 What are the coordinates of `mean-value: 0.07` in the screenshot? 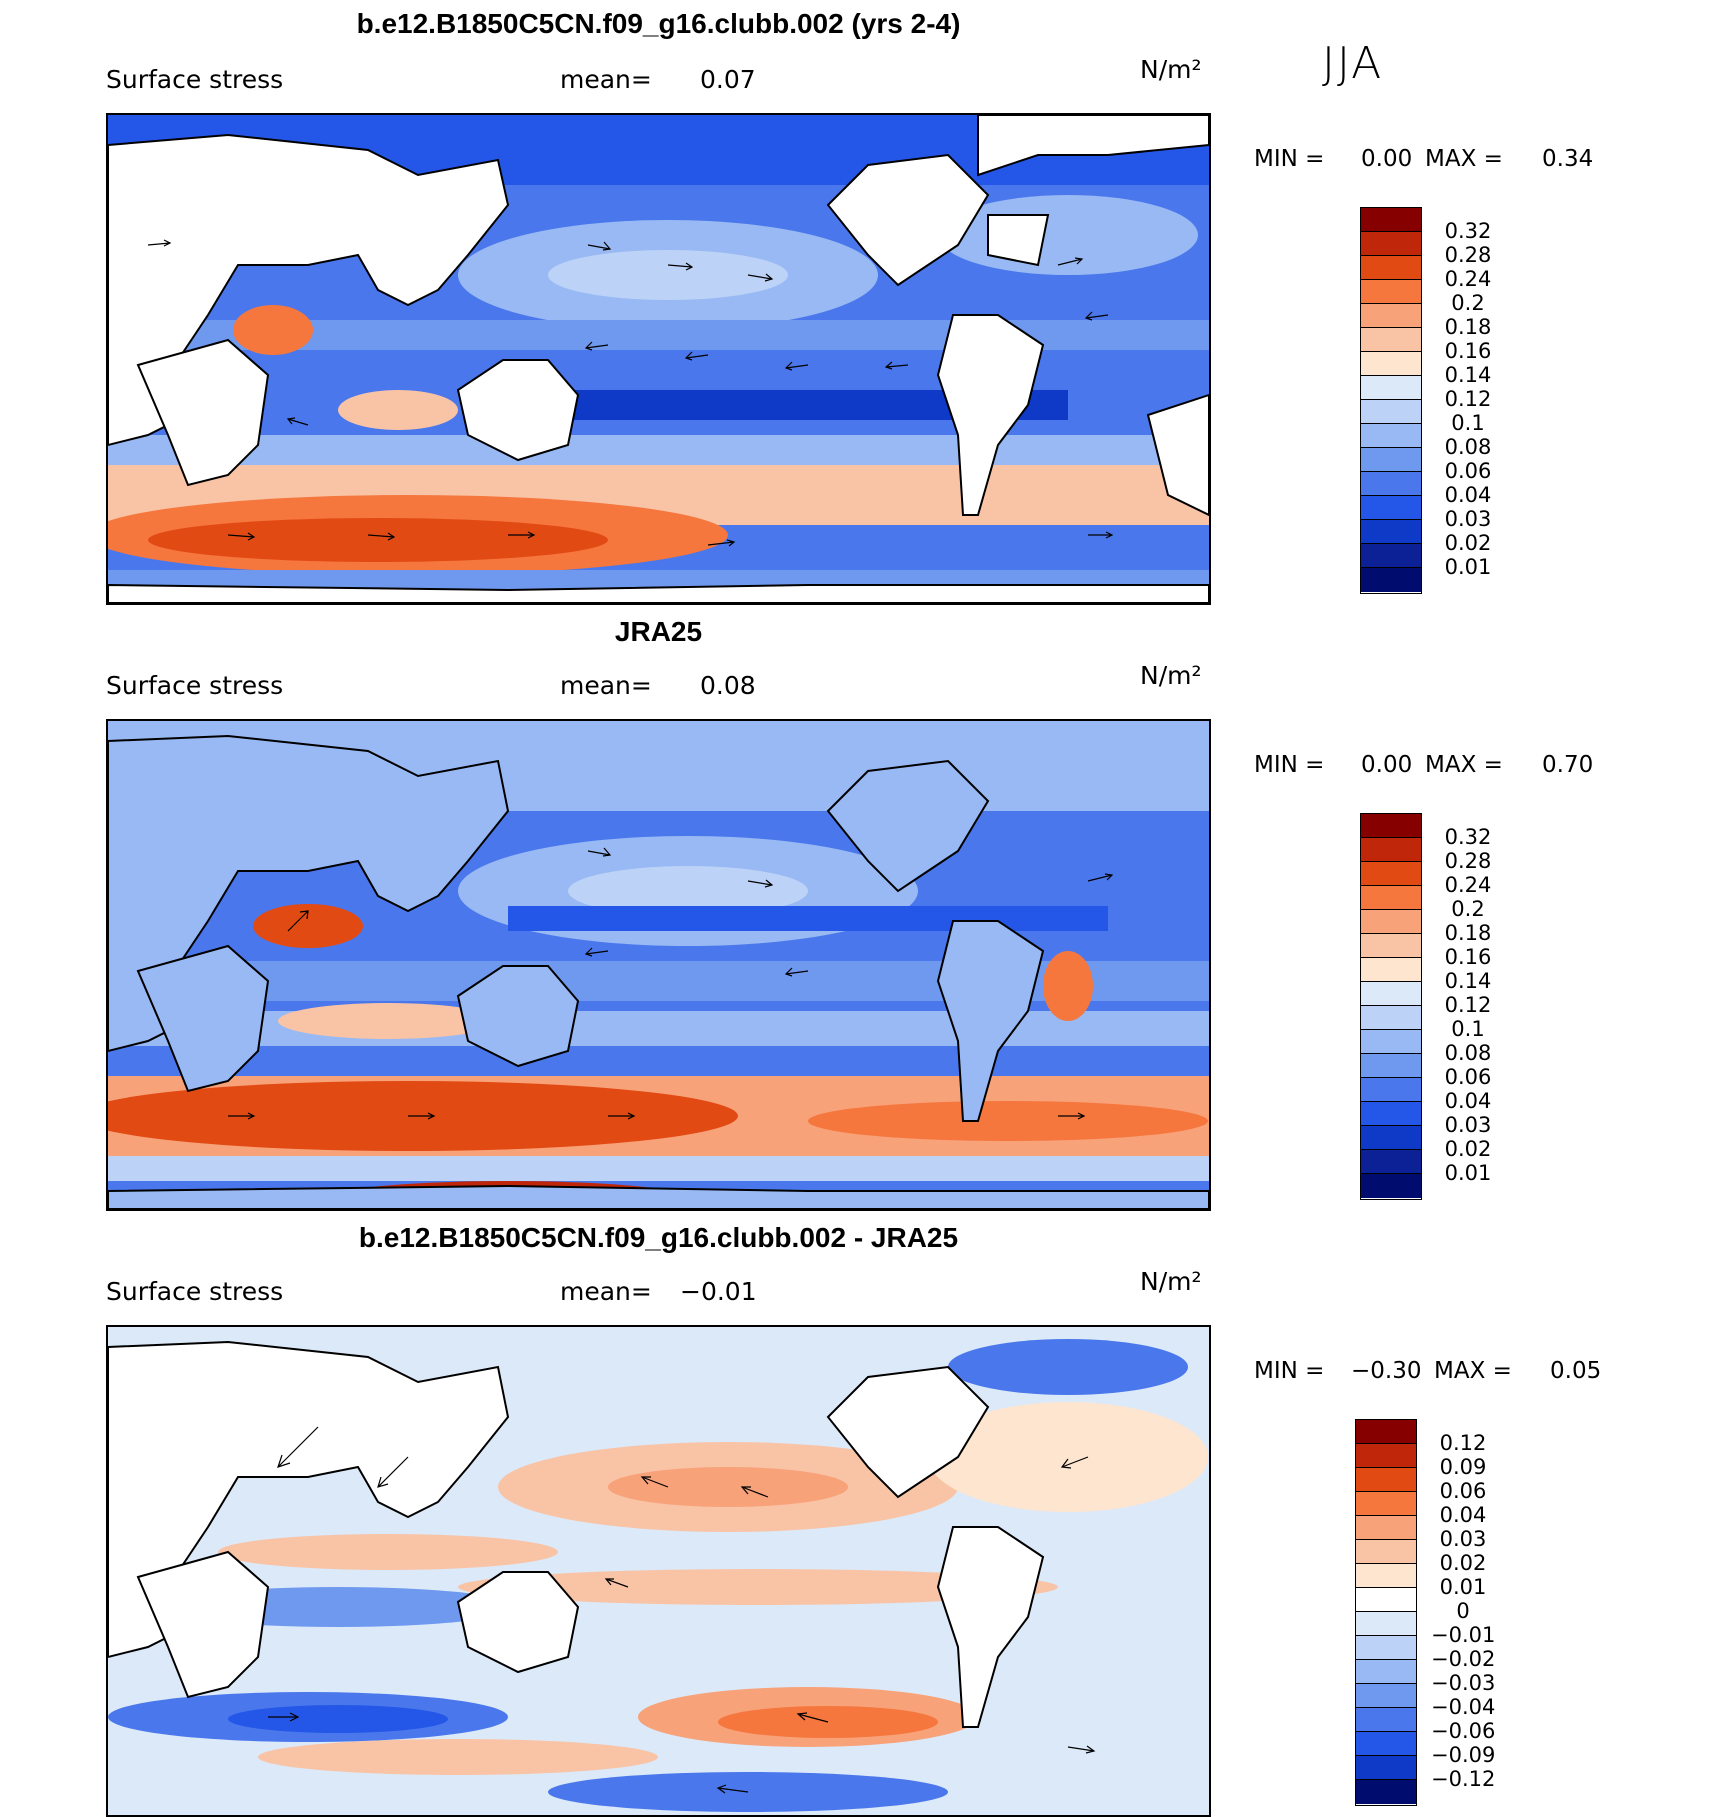 It's located at (728, 79).